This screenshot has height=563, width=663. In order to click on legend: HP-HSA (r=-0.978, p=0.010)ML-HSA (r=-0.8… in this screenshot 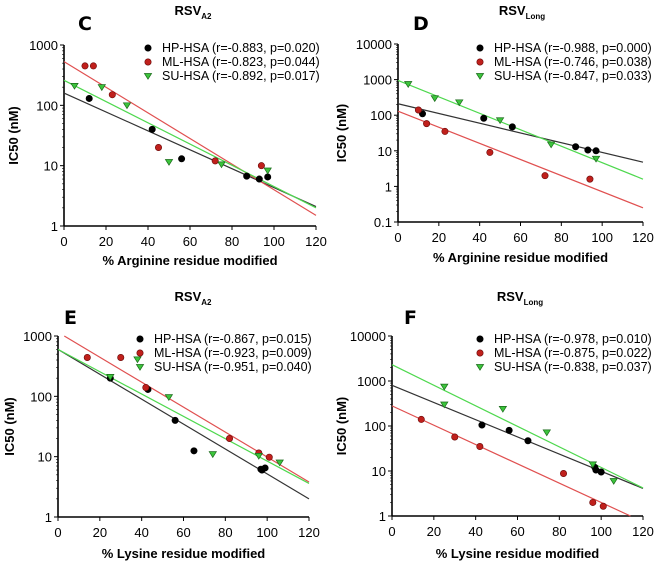, I will do `click(563, 353)`.